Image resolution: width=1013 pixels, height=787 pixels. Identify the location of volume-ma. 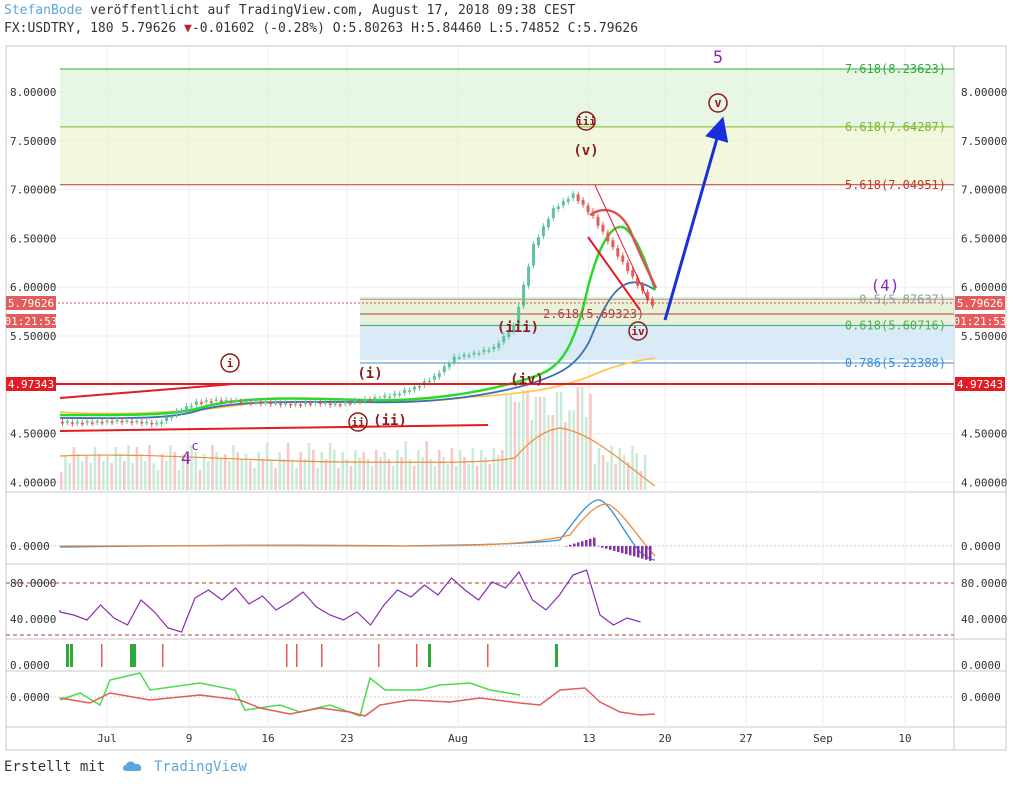
(357, 457).